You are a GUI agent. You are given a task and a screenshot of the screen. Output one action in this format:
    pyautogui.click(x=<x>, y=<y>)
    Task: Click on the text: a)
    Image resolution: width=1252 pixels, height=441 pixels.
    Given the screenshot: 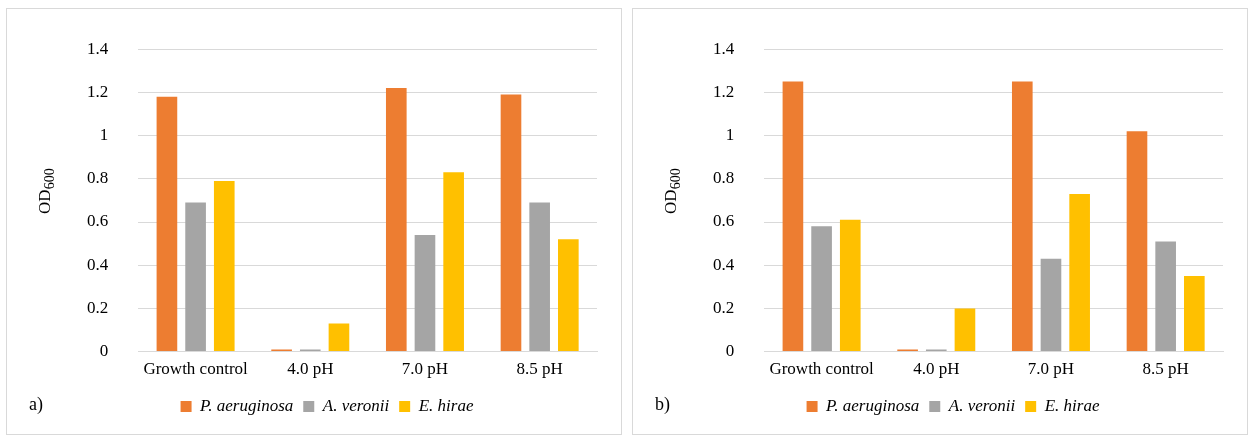 What is the action you would take?
    pyautogui.click(x=36, y=404)
    